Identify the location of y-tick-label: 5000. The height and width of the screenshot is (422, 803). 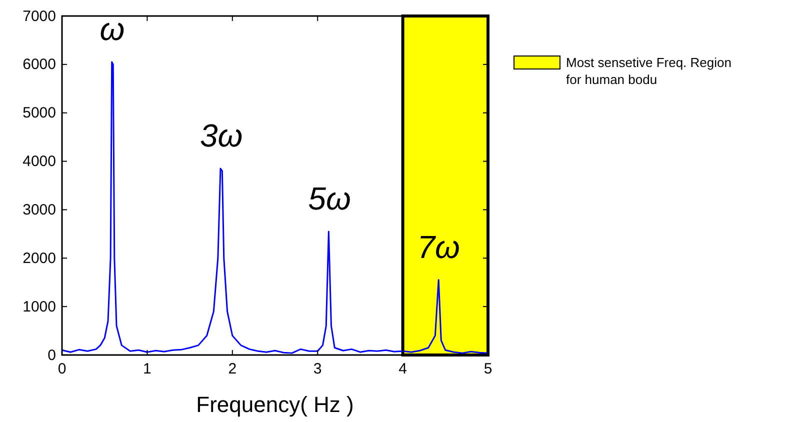
(39, 113).